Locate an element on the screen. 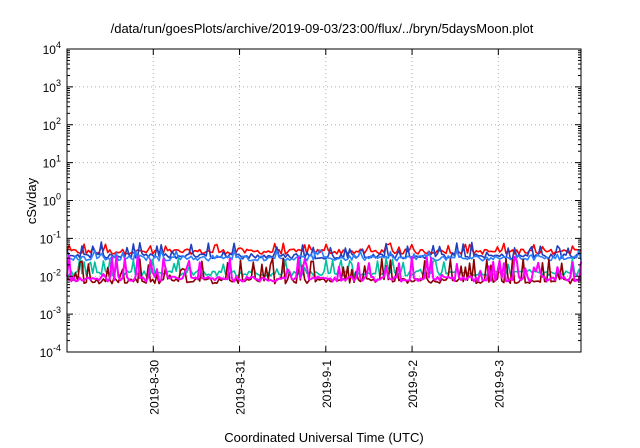  x-tick-label: 2019-9-2 is located at coordinates (413, 384).